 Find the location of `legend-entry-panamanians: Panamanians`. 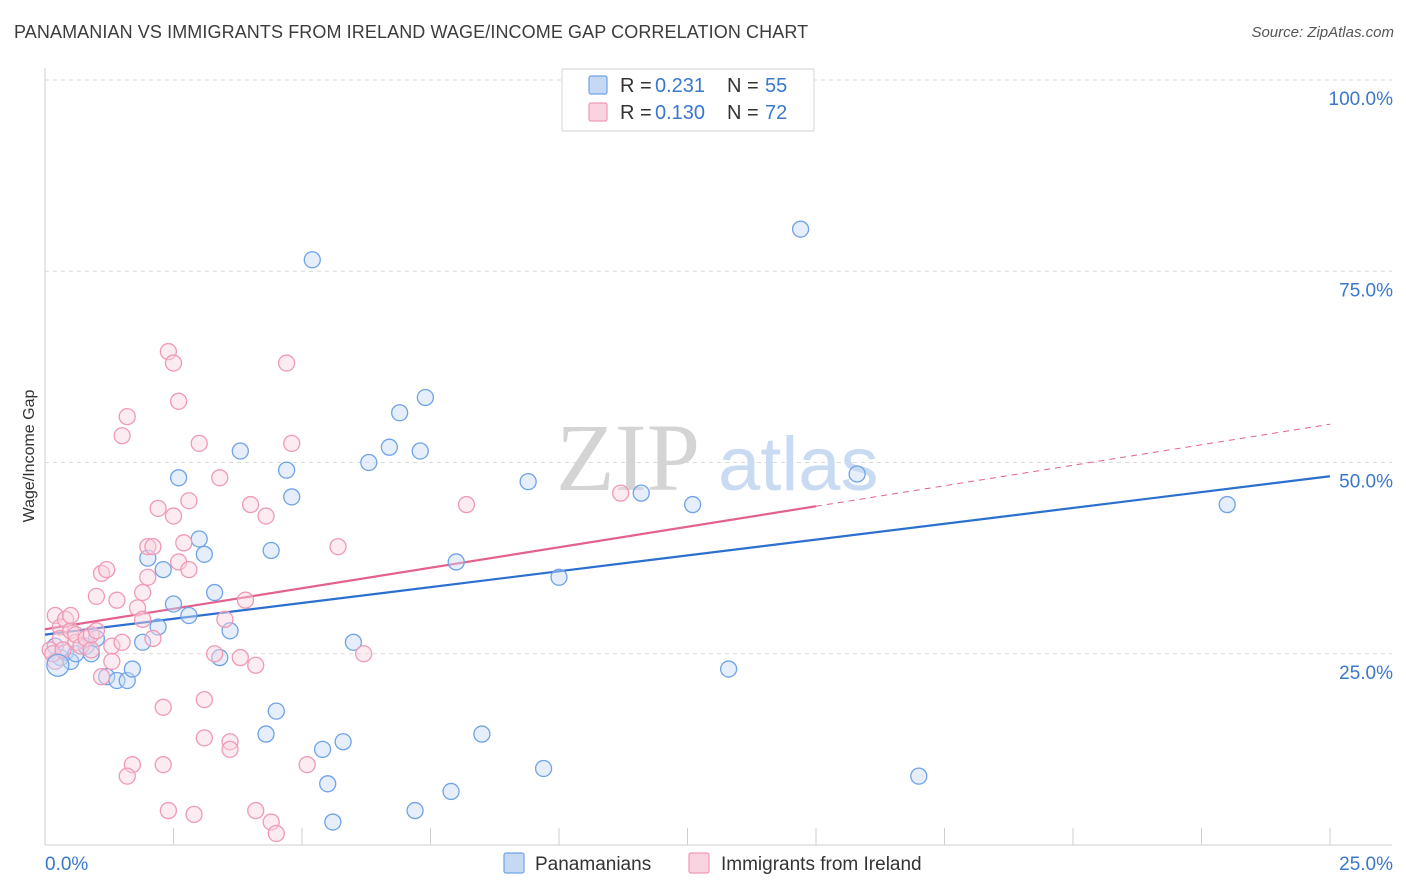

legend-entry-panamanians: Panamanians is located at coordinates (593, 864).